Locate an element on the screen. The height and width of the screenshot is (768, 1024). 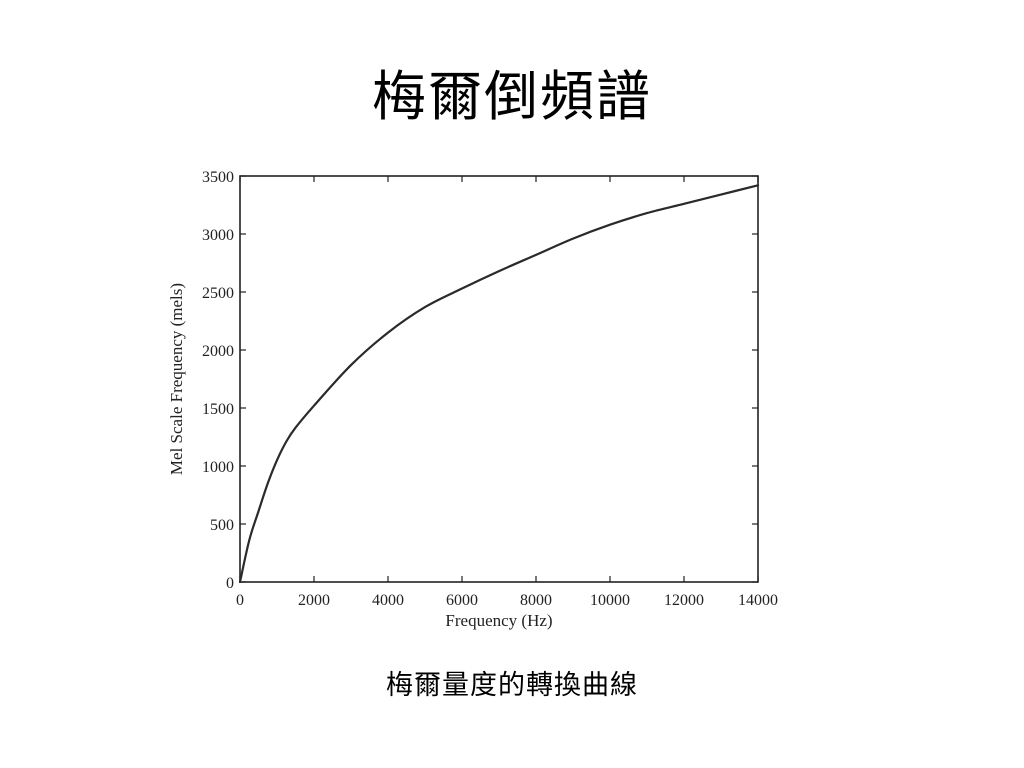
y-tick-label: 1000 is located at coordinates (218, 467).